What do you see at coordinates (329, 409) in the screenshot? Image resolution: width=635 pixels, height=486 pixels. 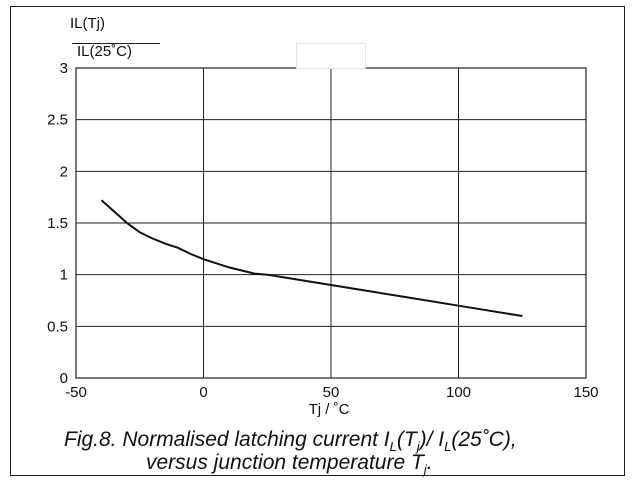 I see `x-axis-label: Tj / ˚C` at bounding box center [329, 409].